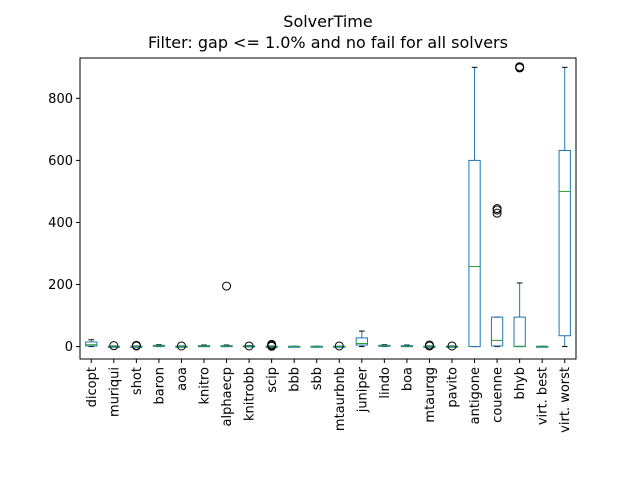 This screenshot has height=480, width=640. Describe the element at coordinates (362, 389) in the screenshot. I see `x-tick-label: juniper` at that location.